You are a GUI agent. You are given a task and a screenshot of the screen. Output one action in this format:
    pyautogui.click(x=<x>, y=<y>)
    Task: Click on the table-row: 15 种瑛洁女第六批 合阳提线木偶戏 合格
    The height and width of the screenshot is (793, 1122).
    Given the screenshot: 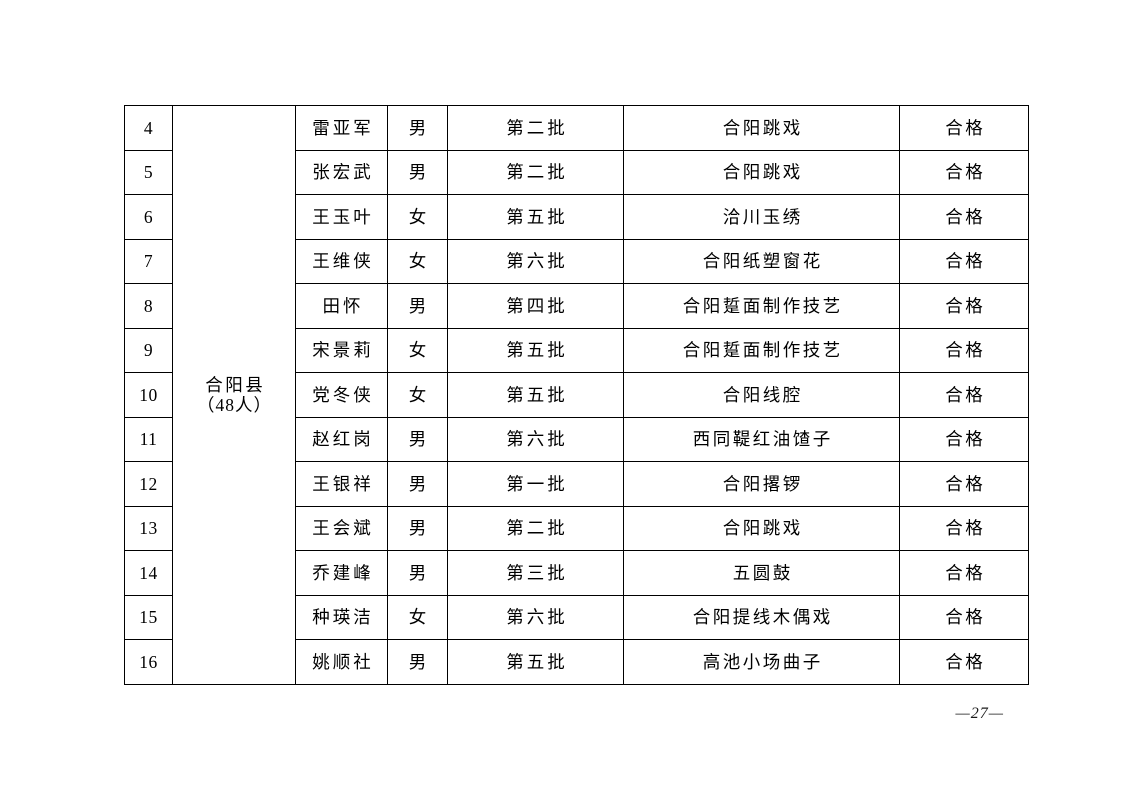 What is the action you would take?
    pyautogui.click(x=576, y=617)
    